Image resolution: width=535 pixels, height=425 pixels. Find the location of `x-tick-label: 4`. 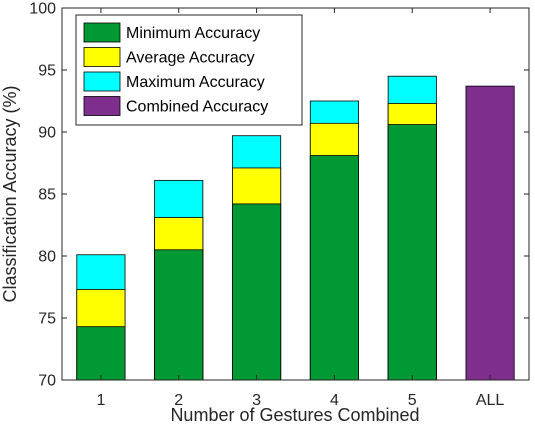

x-tick-label: 4 is located at coordinates (334, 400).